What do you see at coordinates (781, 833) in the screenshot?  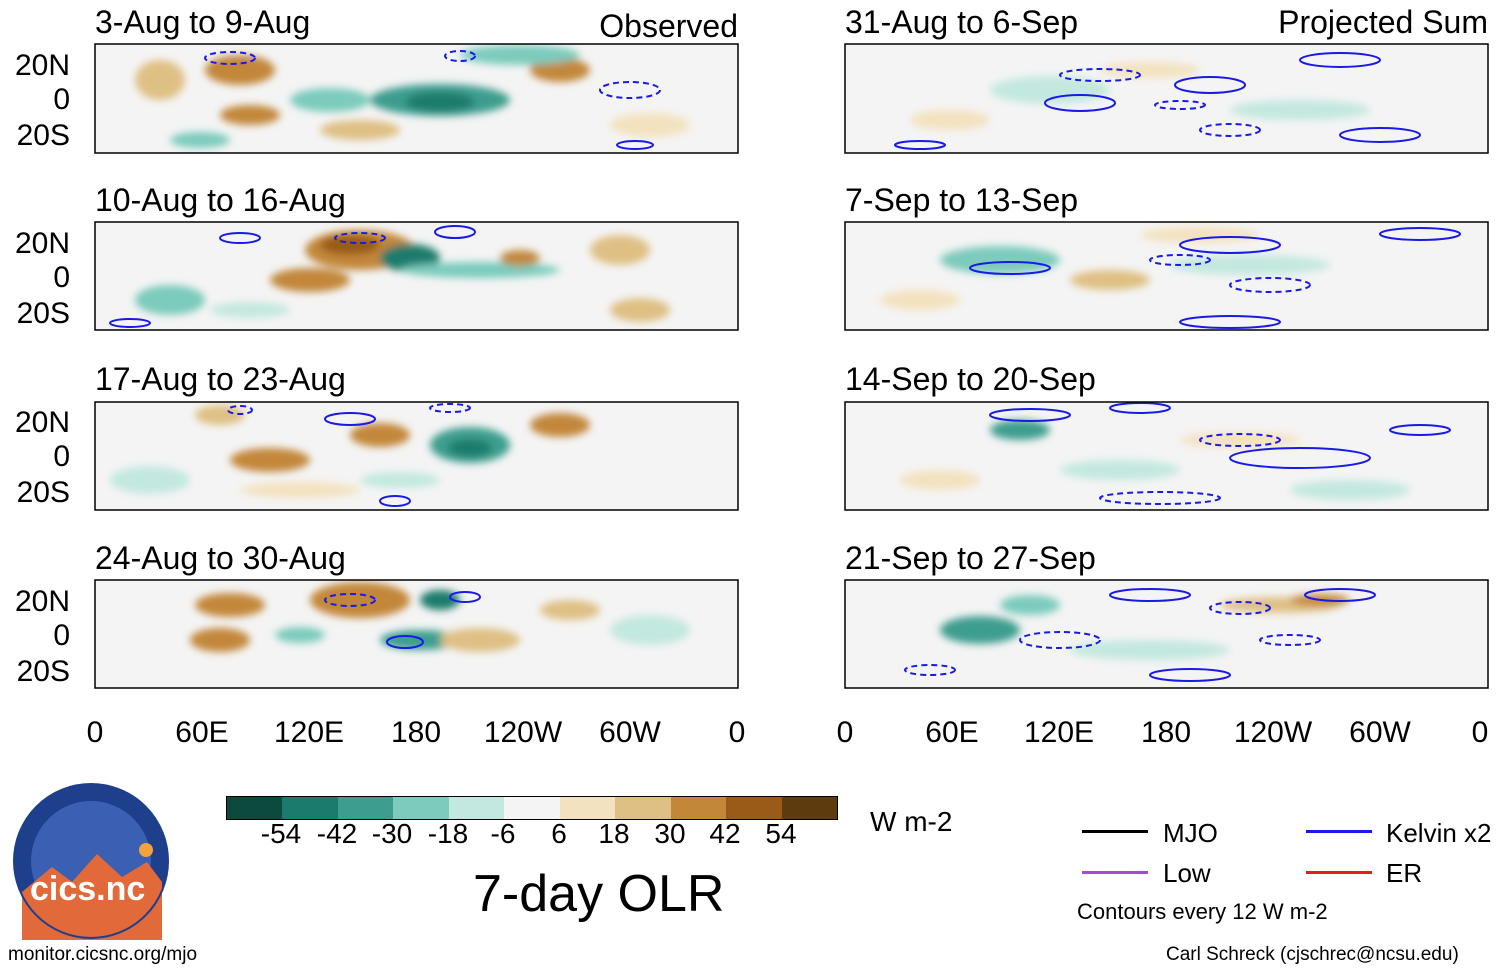 I see `colorbar-tick: 54` at bounding box center [781, 833].